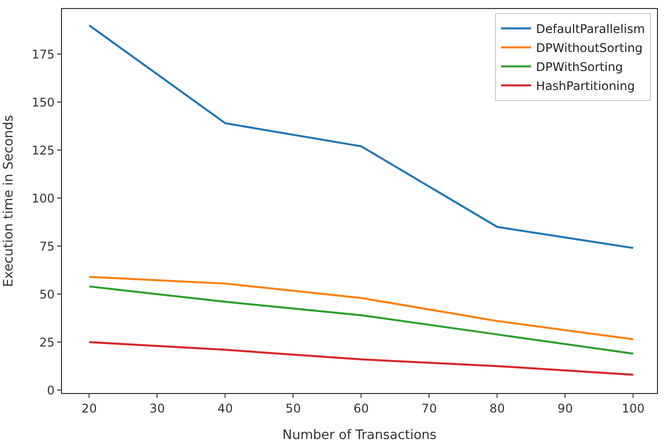 This screenshot has width=666, height=448. What do you see at coordinates (429, 408) in the screenshot?
I see `x-tick-label: 70` at bounding box center [429, 408].